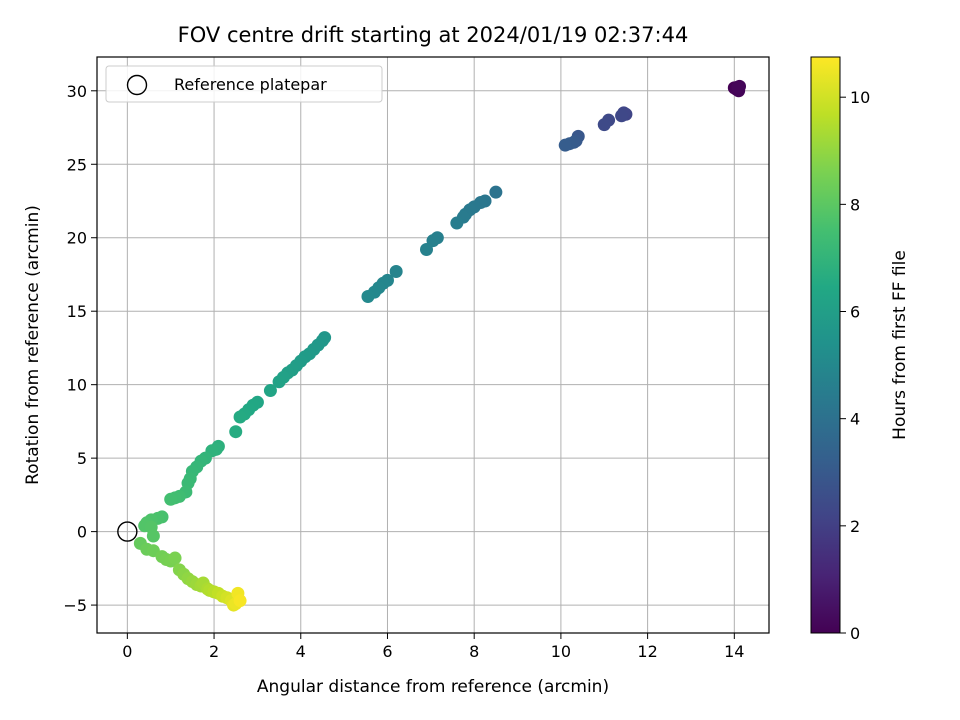 Image resolution: width=960 pixels, height=720 pixels. What do you see at coordinates (900, 345) in the screenshot?
I see `colorbar-label: Hours from first FF file` at bounding box center [900, 345].